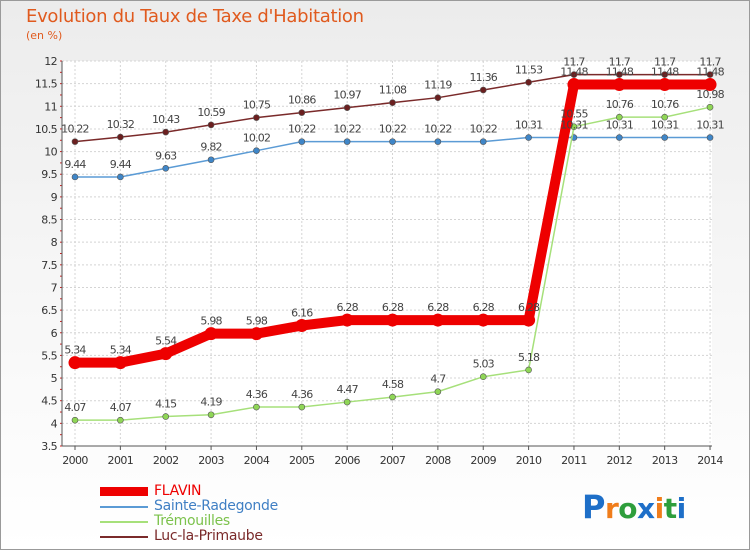 This screenshot has height=550, width=750. I want to click on x-tick-label: 2001, so click(121, 460).